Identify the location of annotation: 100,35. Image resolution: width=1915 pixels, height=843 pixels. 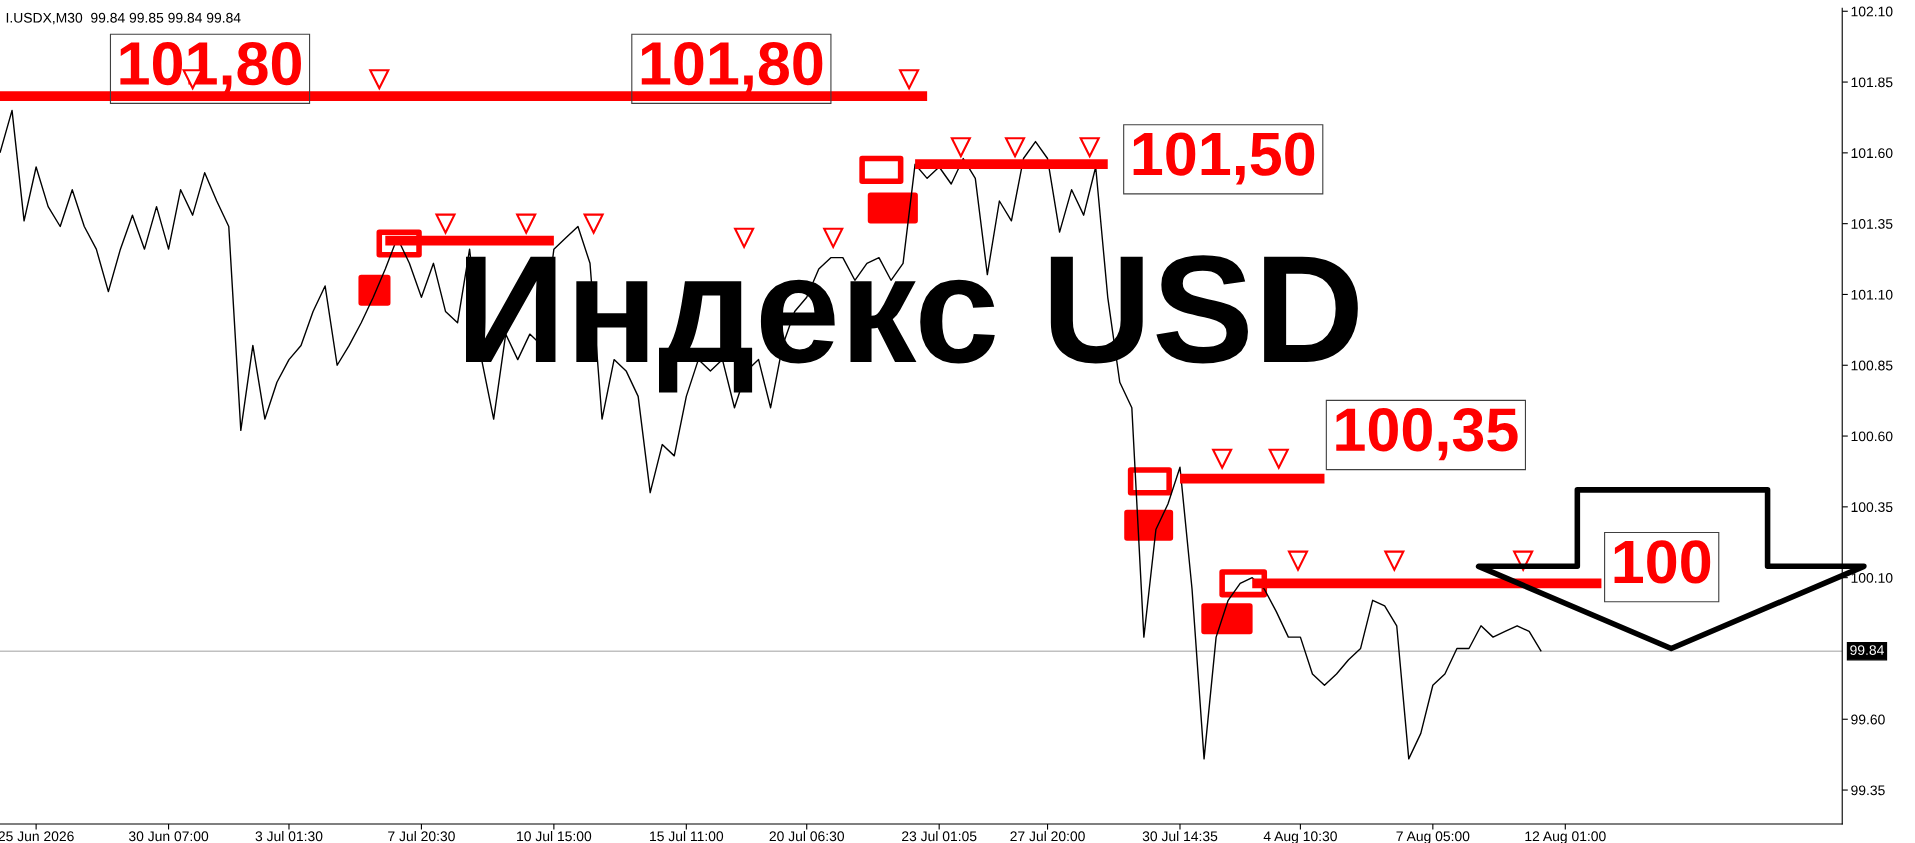
(1427, 434).